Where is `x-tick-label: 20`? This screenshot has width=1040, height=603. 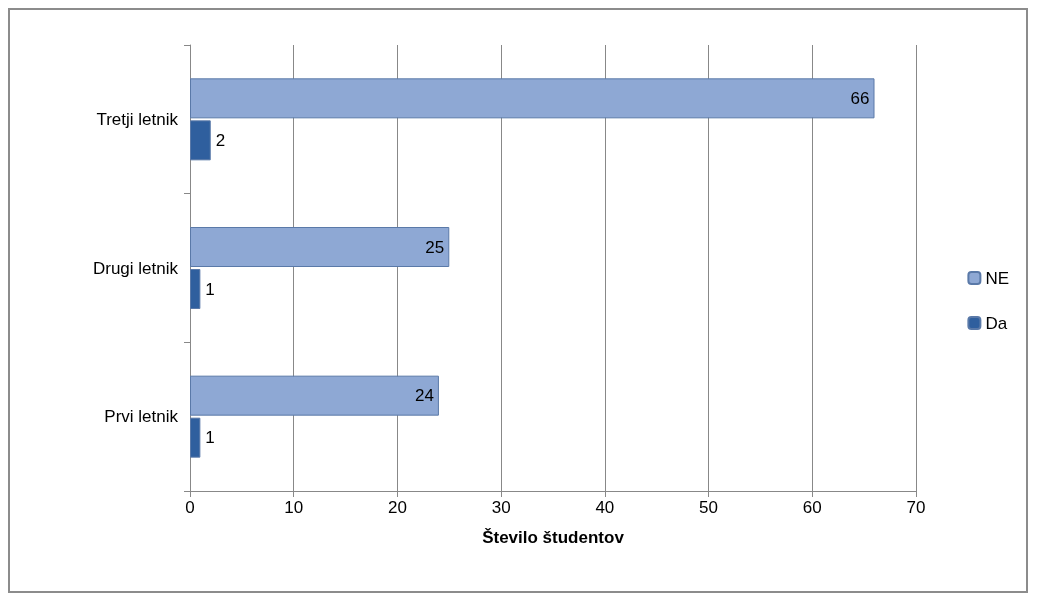 x-tick-label: 20 is located at coordinates (397, 507).